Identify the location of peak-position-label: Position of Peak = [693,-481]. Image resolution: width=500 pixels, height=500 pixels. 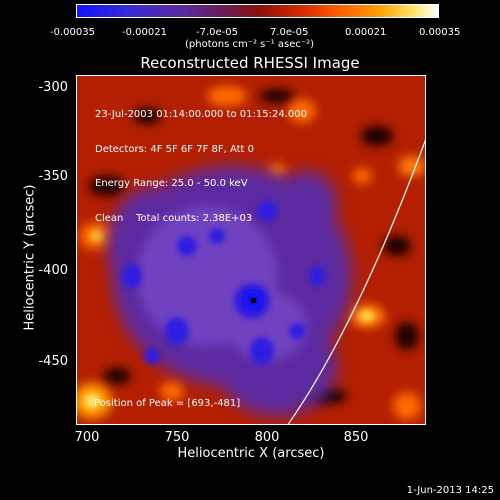
(167, 403).